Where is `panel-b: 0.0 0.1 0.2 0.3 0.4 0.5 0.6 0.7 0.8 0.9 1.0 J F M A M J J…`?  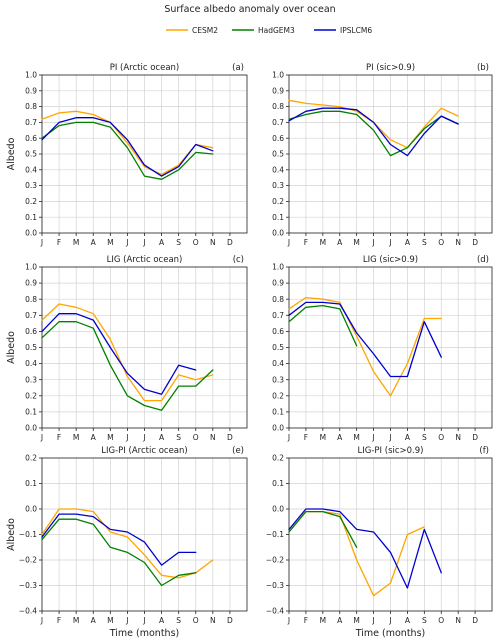
panel-b: 0.0 0.1 0.2 0.3 0.4 0.5 0.6 0.7 0.8 0.9 1.0 J F M A M J J… is located at coordinates (382, 155).